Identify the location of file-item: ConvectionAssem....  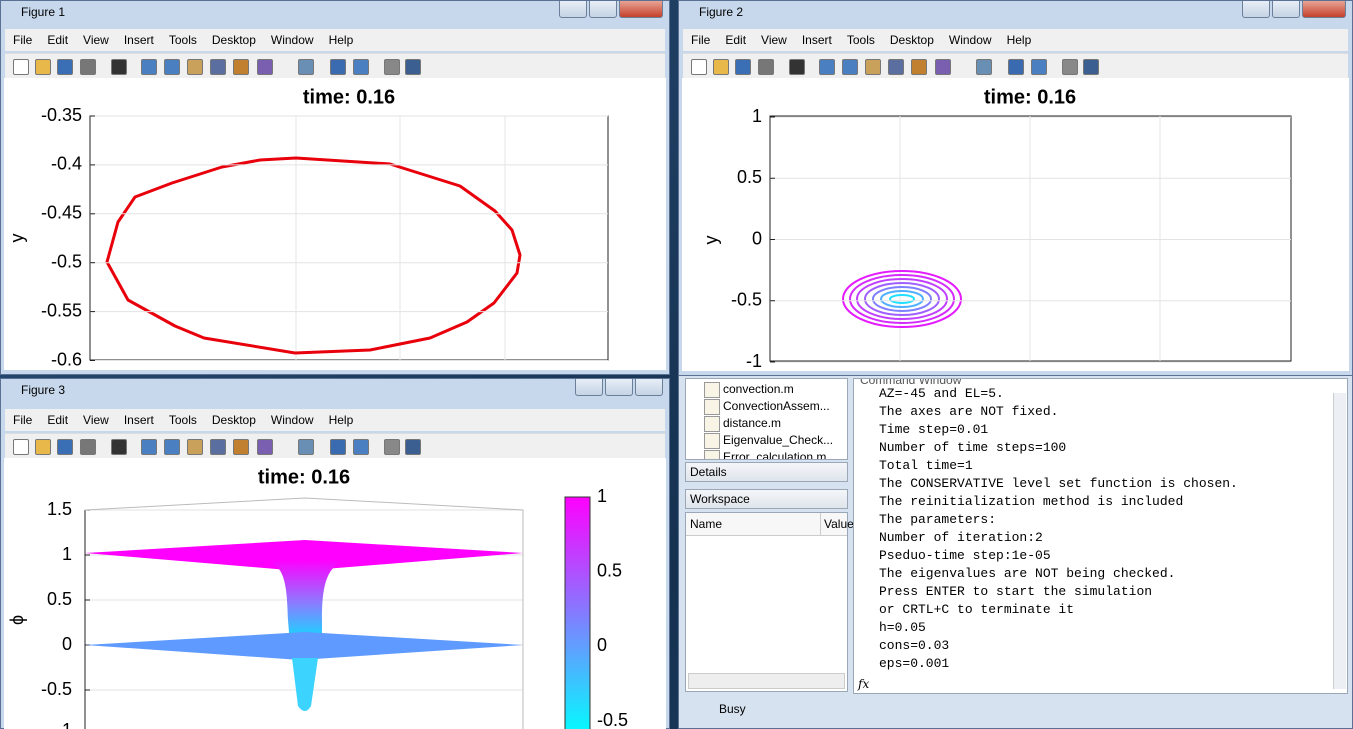
(776, 406).